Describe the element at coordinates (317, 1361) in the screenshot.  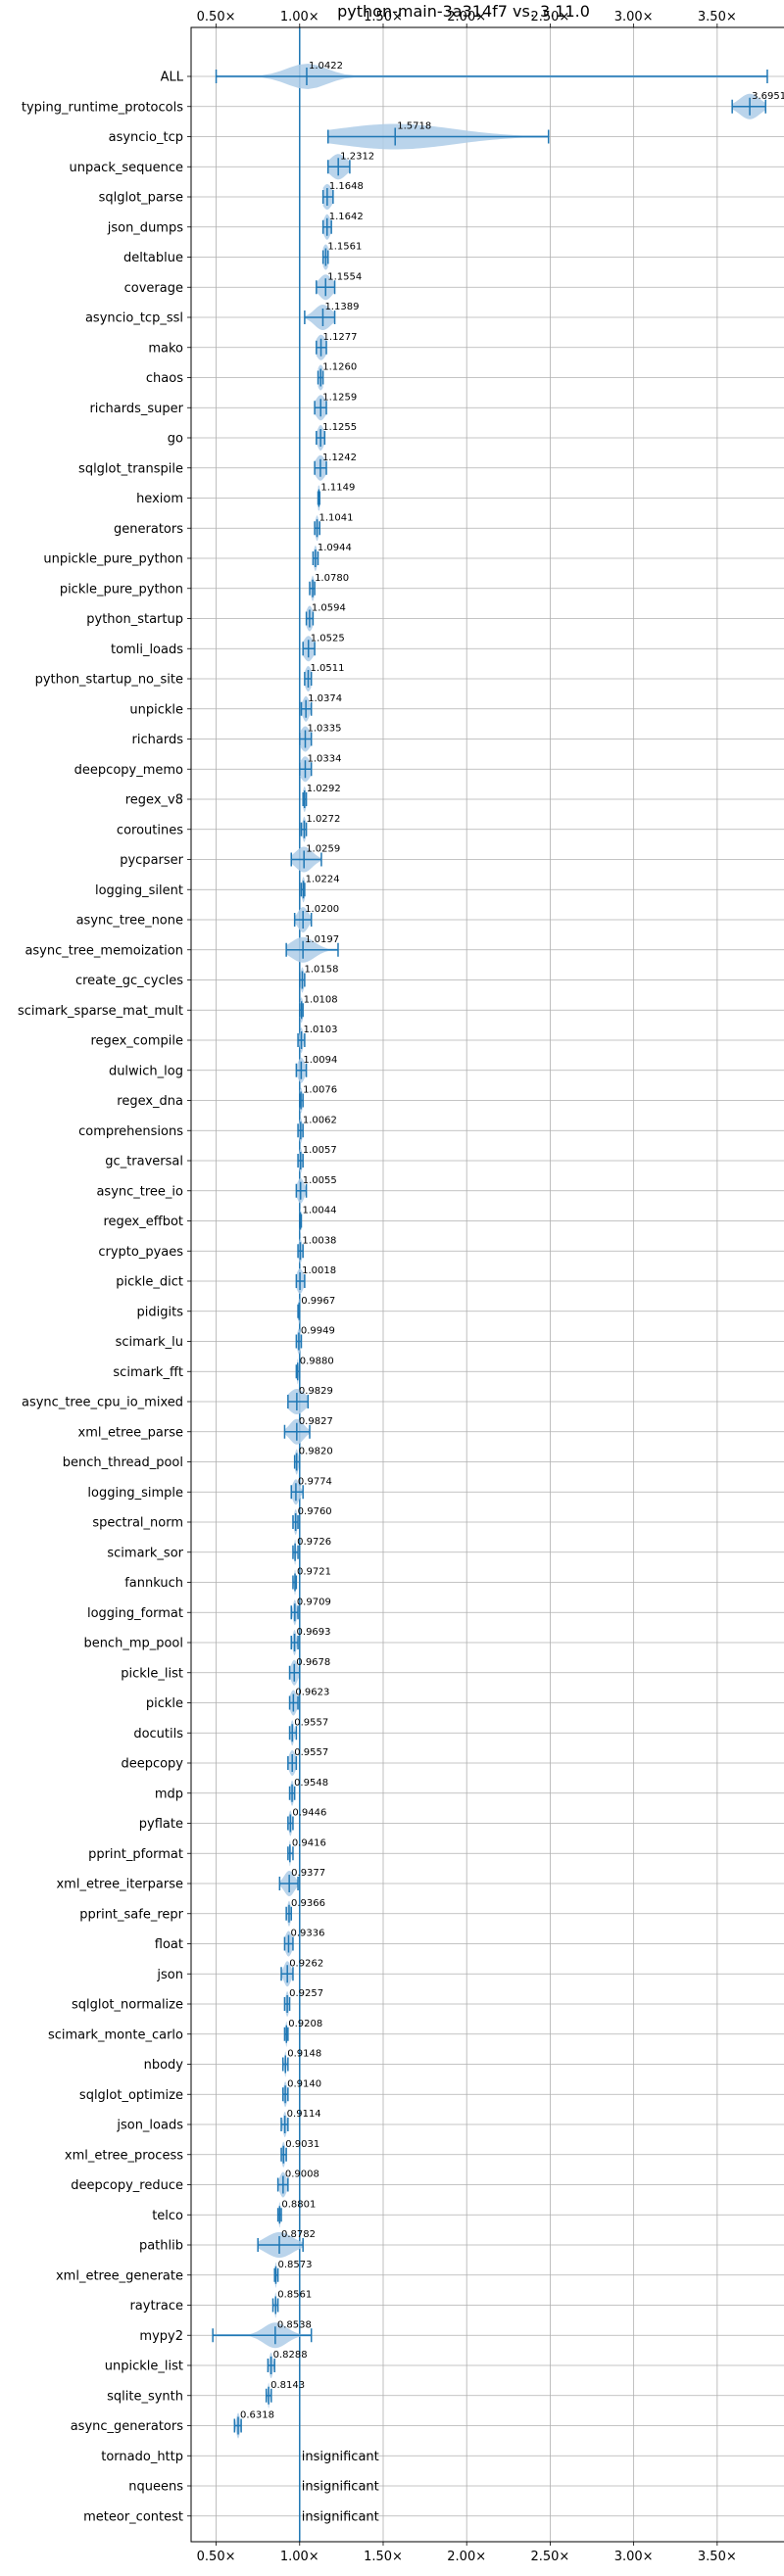
I see `value-label: 0.9880` at that location.